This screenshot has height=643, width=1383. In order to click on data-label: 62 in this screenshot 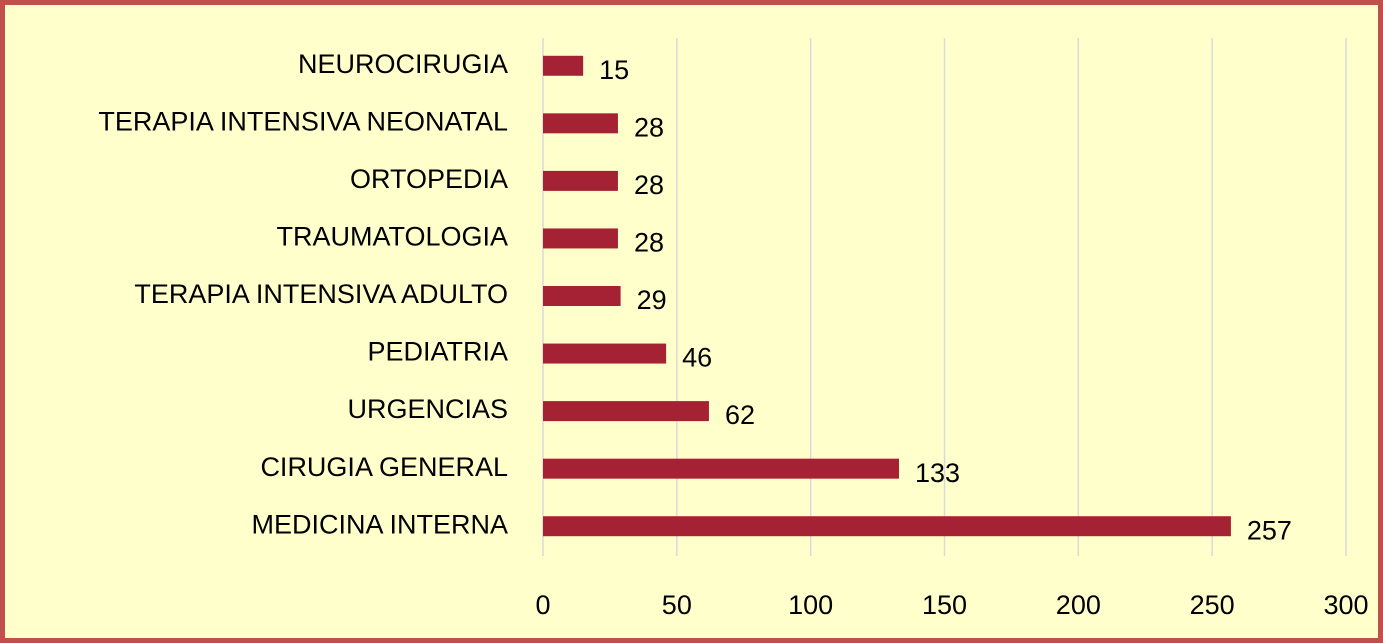, I will do `click(740, 415)`.